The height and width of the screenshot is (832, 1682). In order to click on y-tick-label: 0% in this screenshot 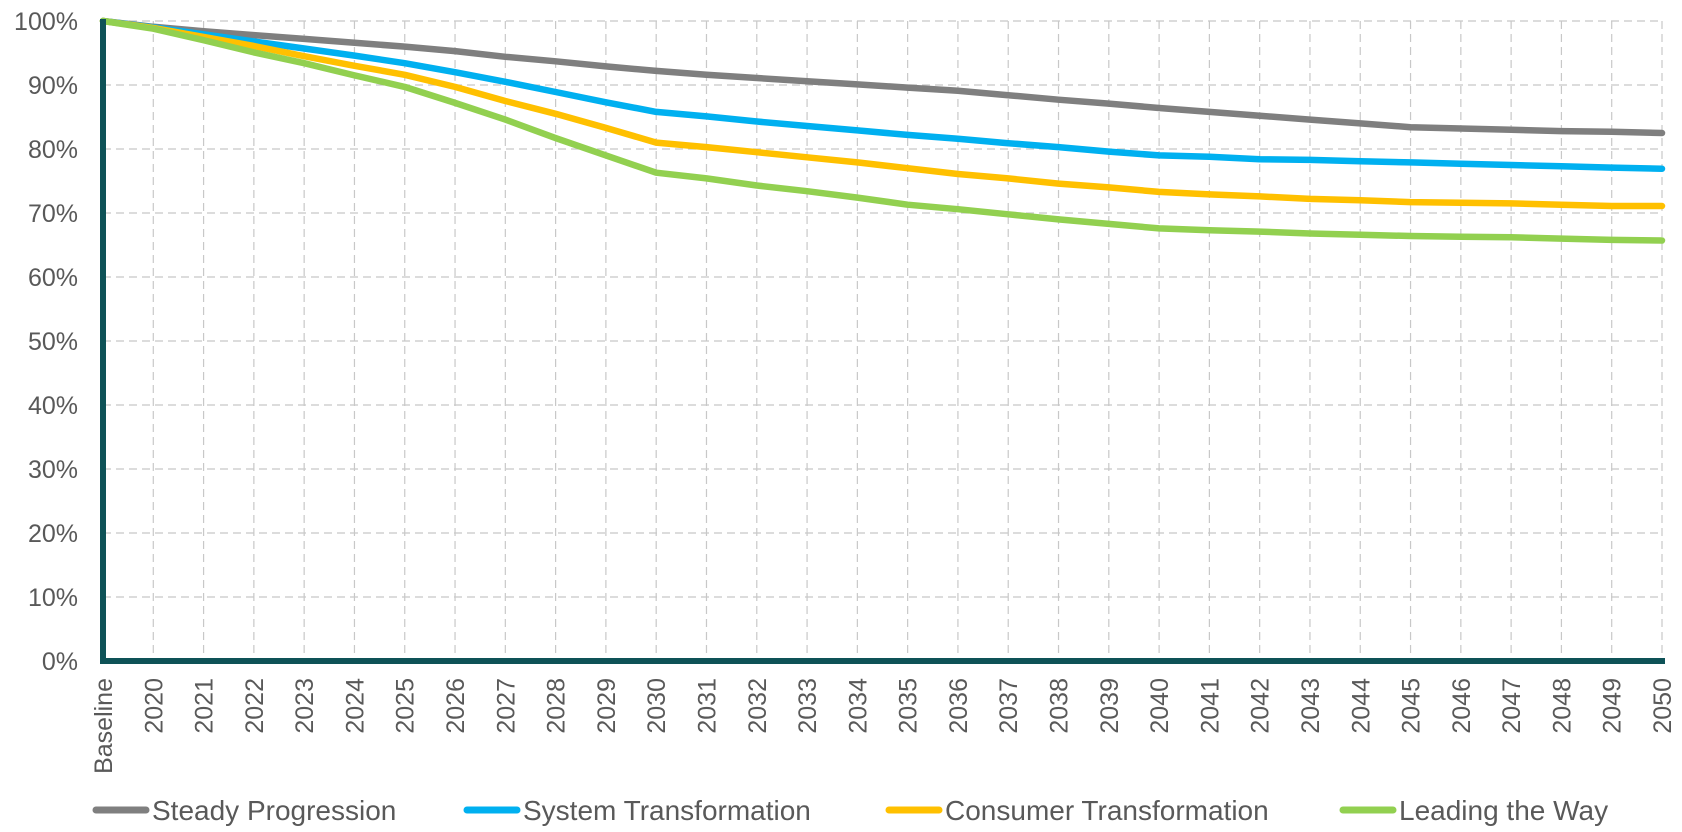, I will do `click(60, 662)`.